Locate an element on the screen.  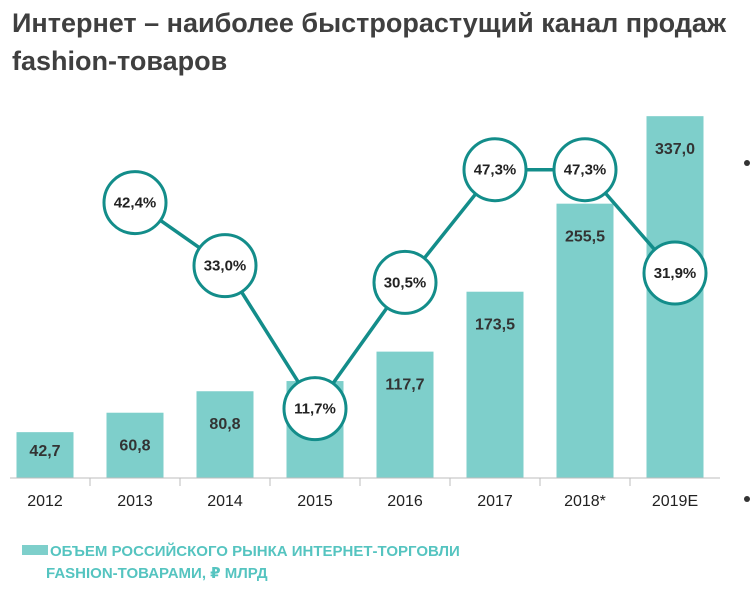
chart-title-line2: fashion-товаров is located at coordinates (120, 61).